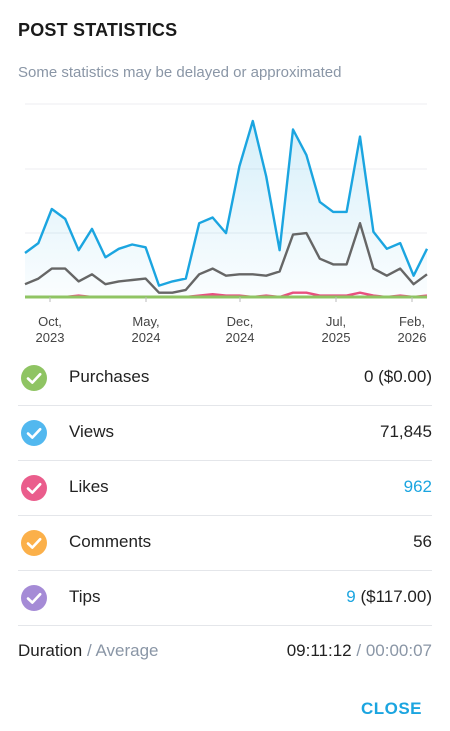 This screenshot has width=450, height=731. I want to click on x-tick-label: Dec,, so click(240, 321).